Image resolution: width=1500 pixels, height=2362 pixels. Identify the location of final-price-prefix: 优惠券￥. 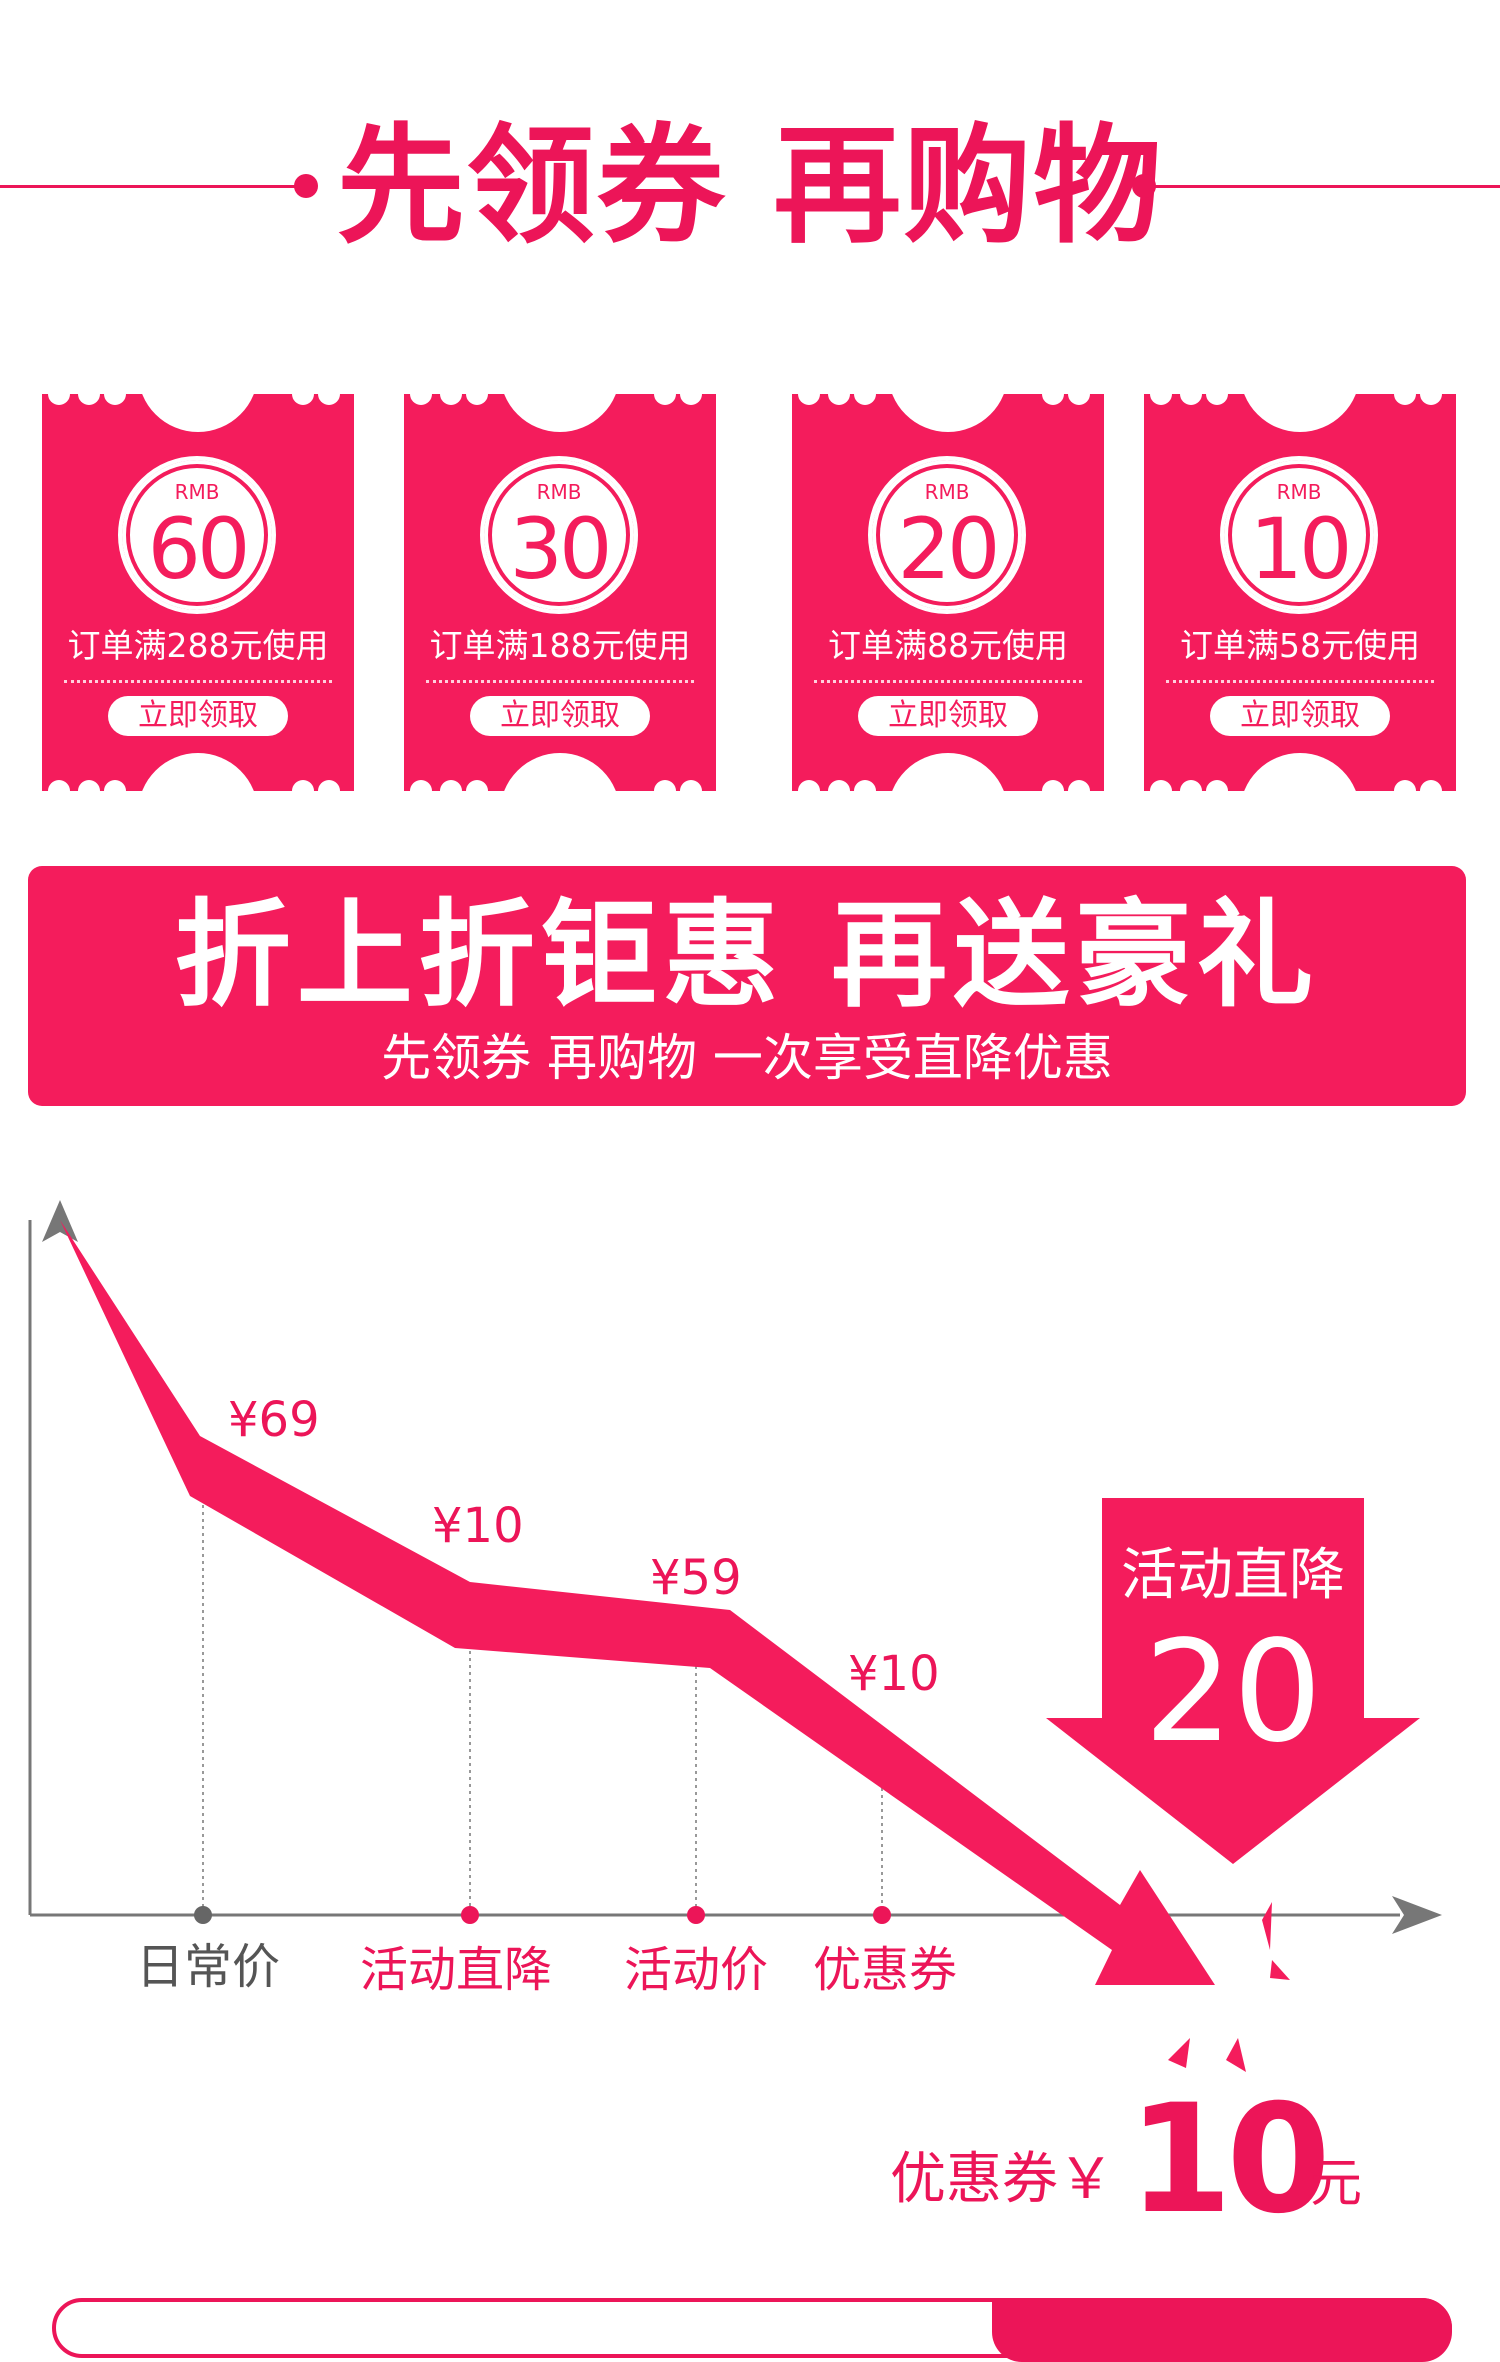
(1002, 2179).